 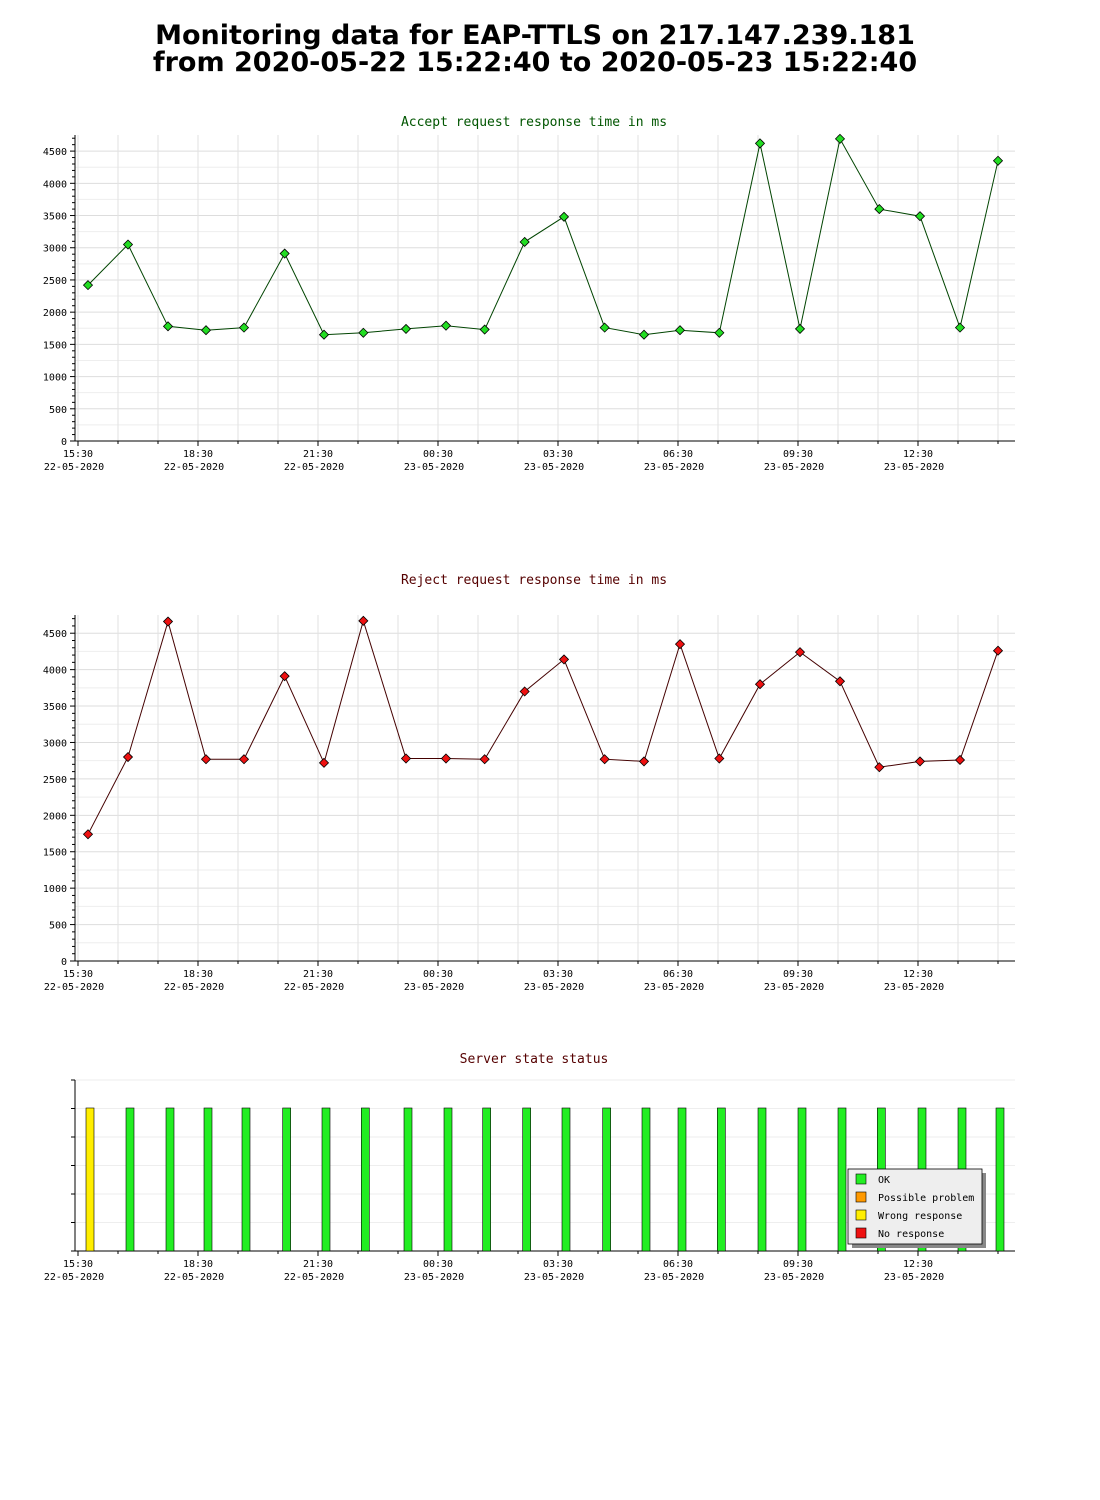 I want to click on accept-y-tick-label: 1000, so click(x=55, y=378).